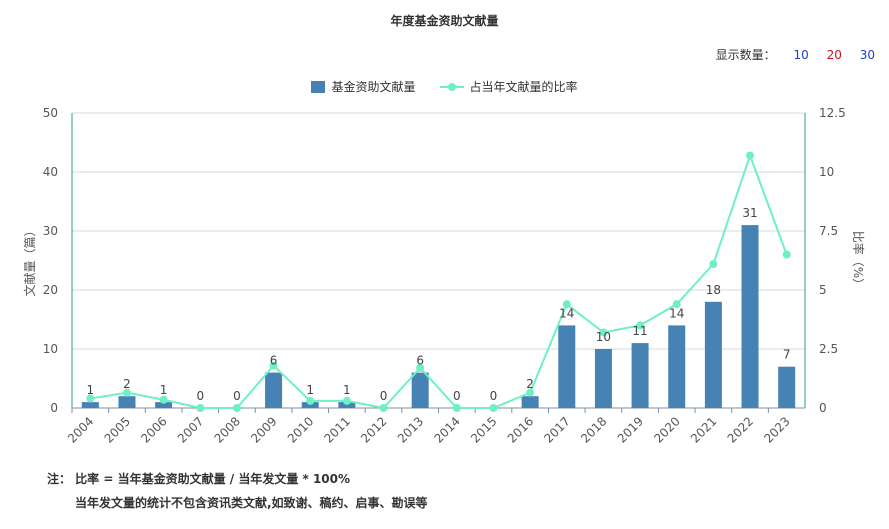  I want to click on y-left-tick-label: 30, so click(50, 231).